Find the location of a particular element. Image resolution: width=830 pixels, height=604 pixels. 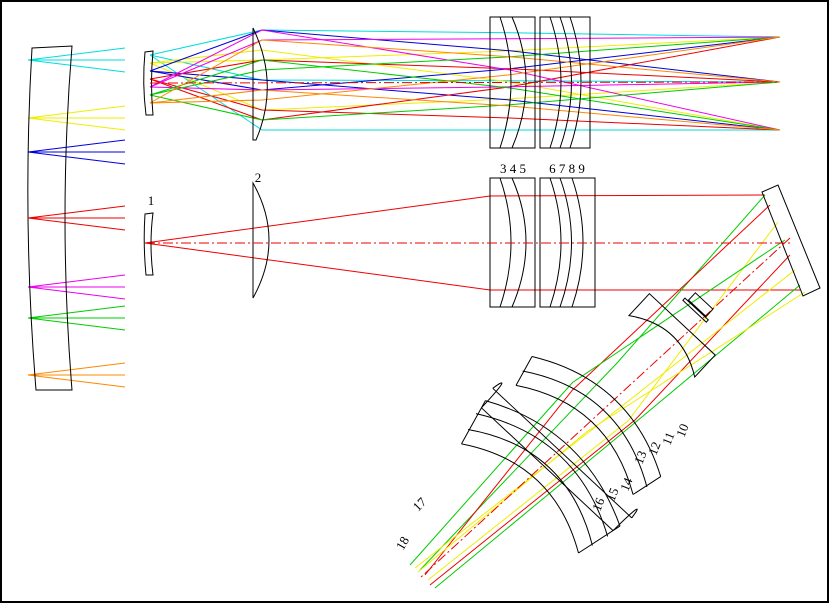

lens-label: 12 is located at coordinates (654, 448).